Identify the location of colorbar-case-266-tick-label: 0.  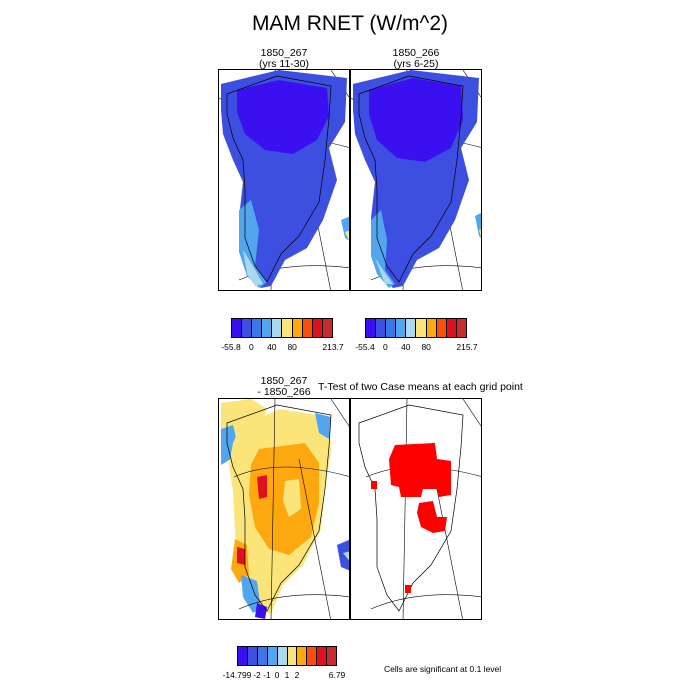
(385, 347).